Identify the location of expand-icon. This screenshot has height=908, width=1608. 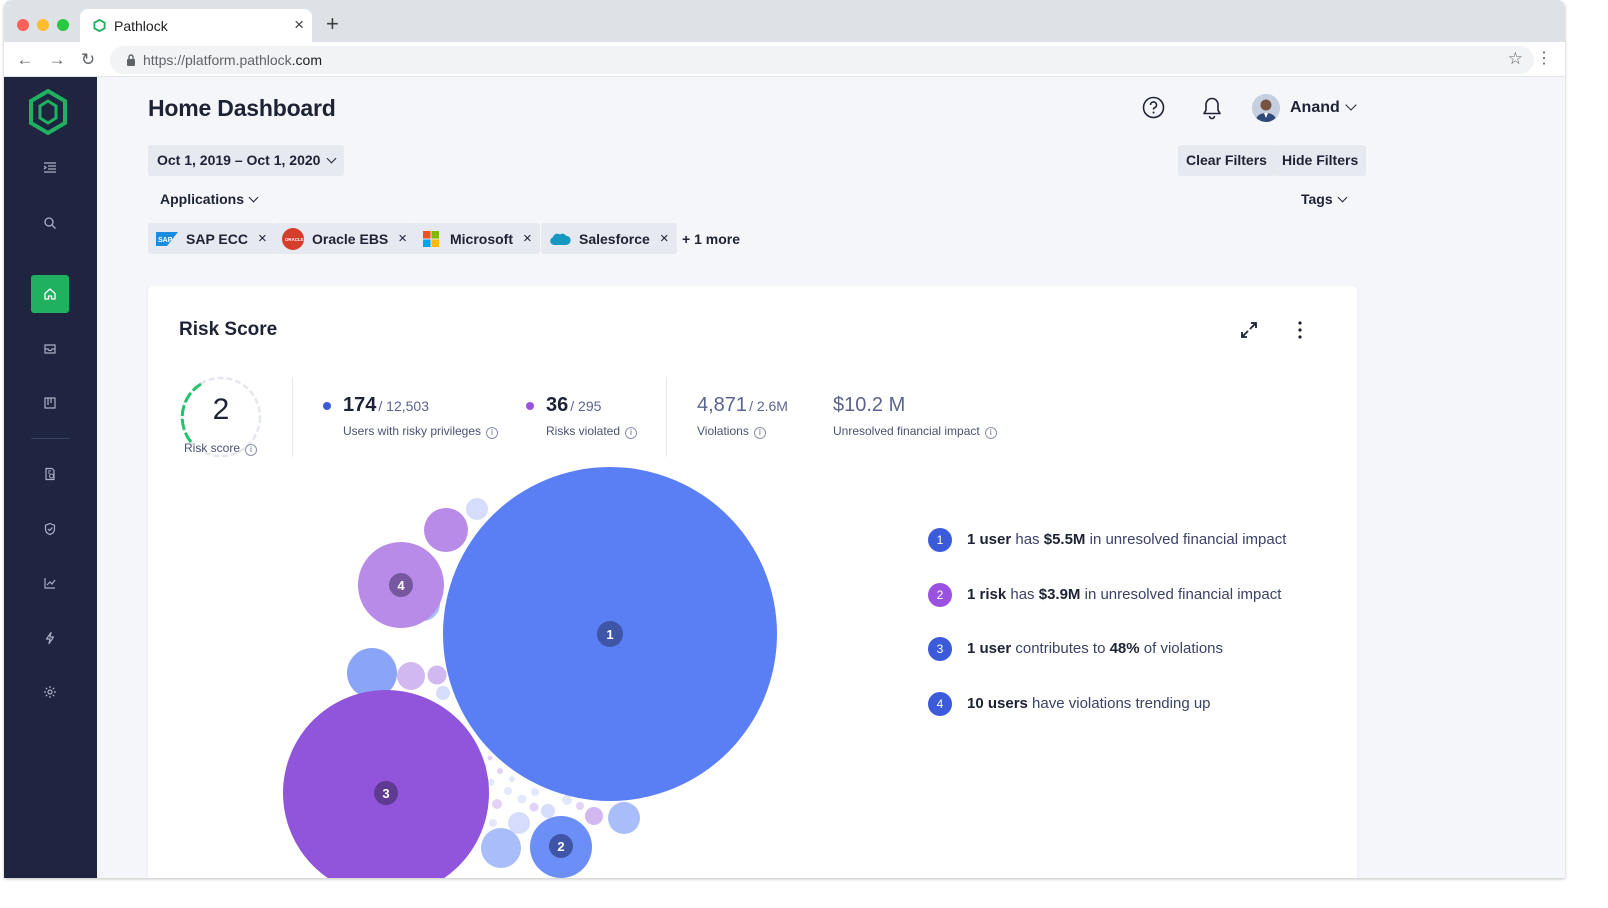
(1249, 330).